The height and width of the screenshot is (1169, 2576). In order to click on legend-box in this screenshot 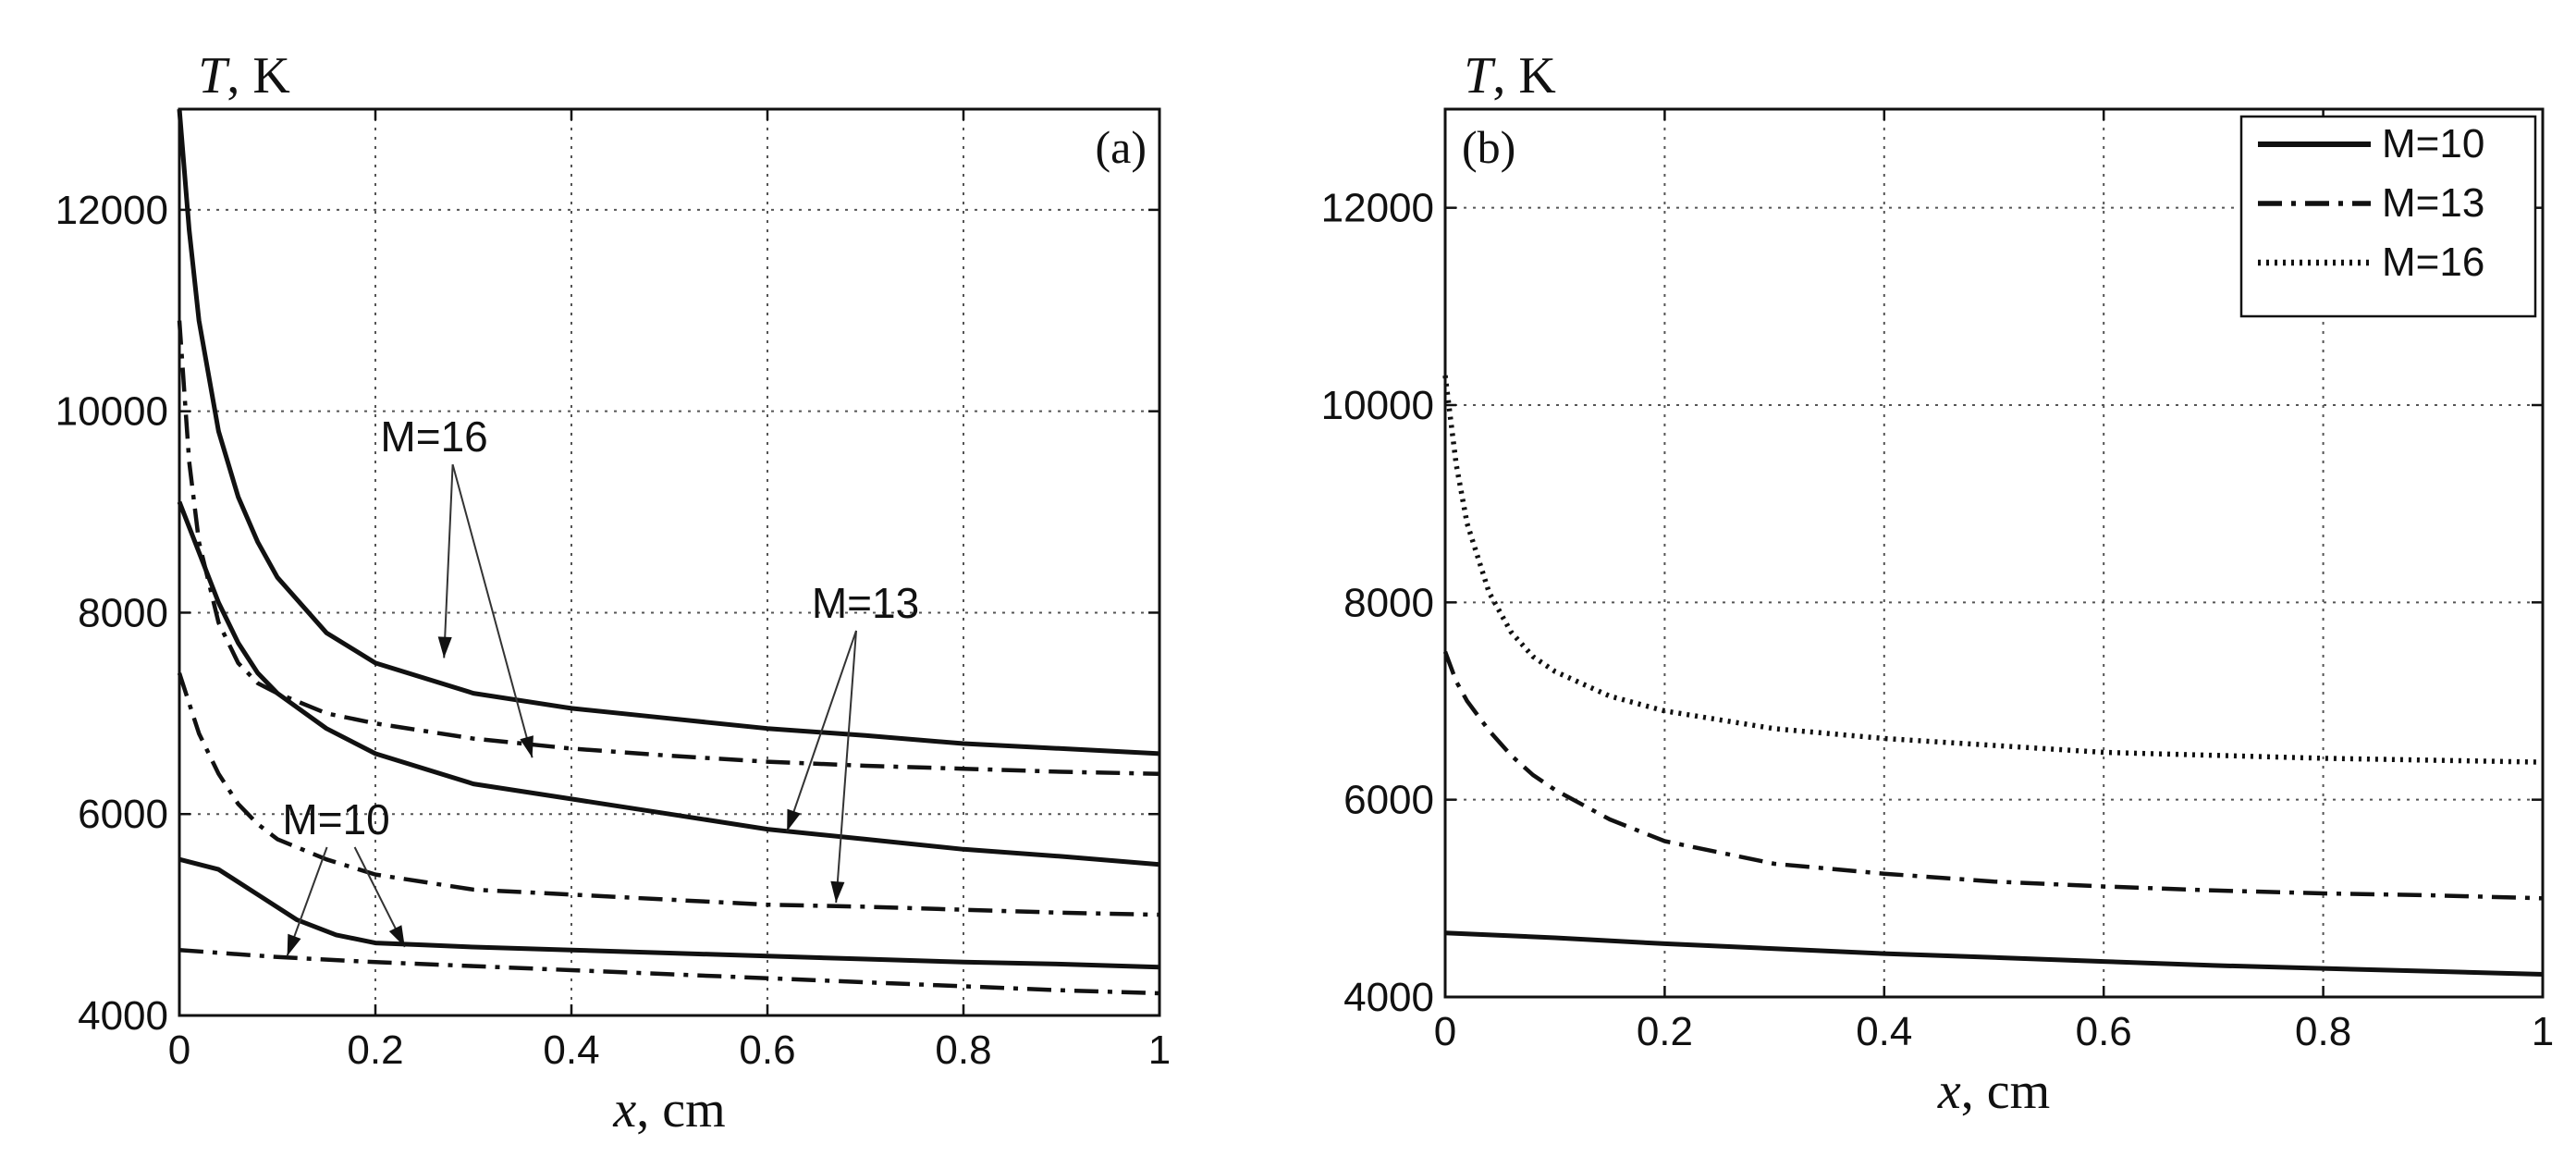, I will do `click(2388, 216)`.